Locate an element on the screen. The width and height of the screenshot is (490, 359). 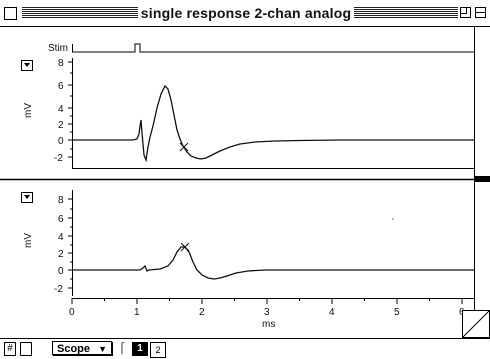
bottom-y-tick-4: 4 is located at coordinates (61, 237).